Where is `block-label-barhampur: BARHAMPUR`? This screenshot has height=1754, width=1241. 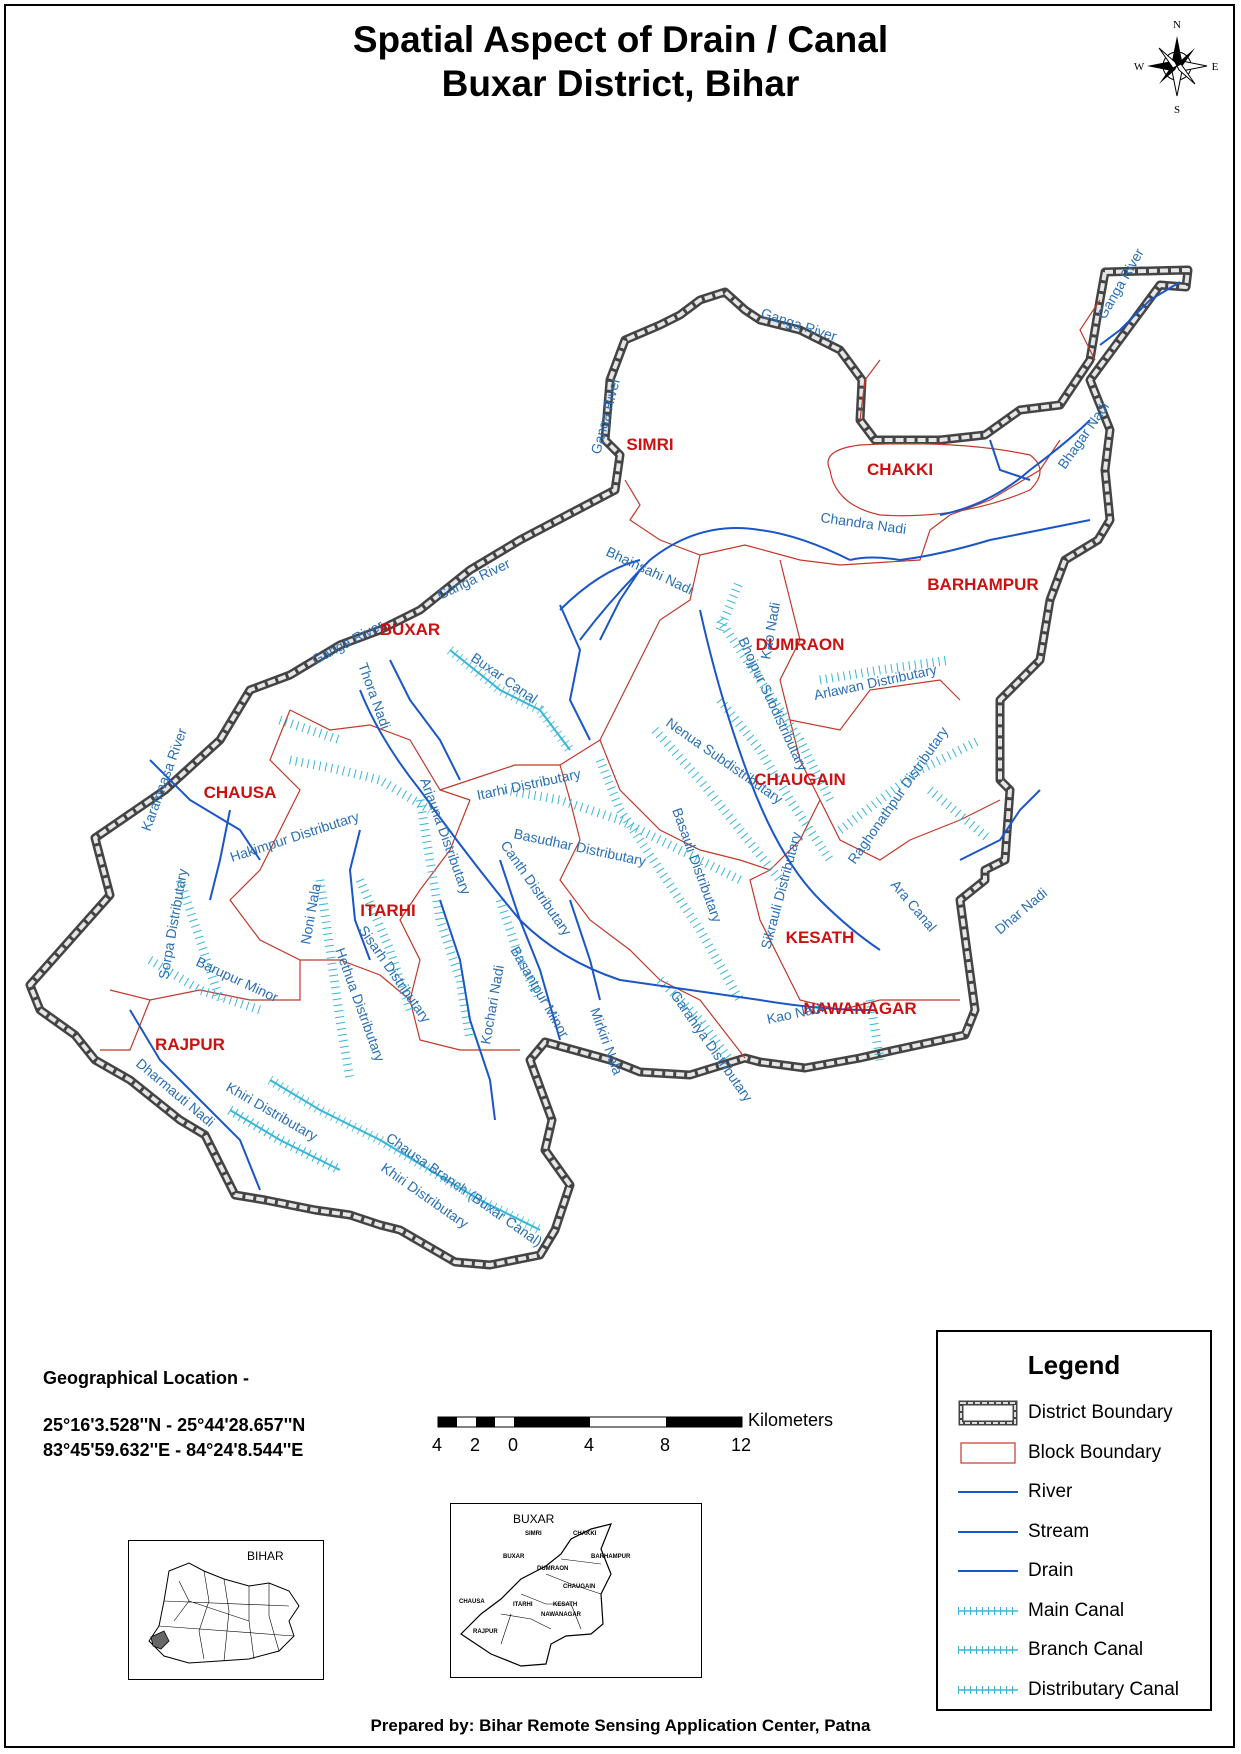 block-label-barhampur: BARHAMPUR is located at coordinates (982, 584).